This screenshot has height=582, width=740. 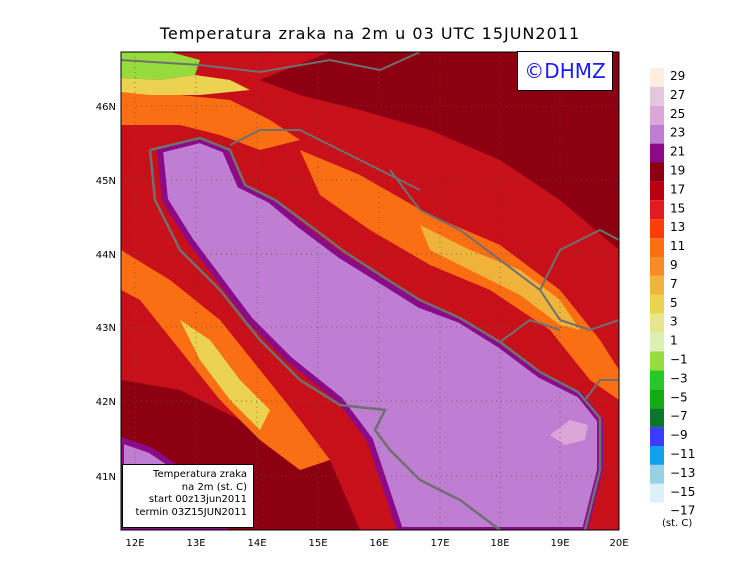 I want to click on orange-band-italy, so click(x=225, y=360).